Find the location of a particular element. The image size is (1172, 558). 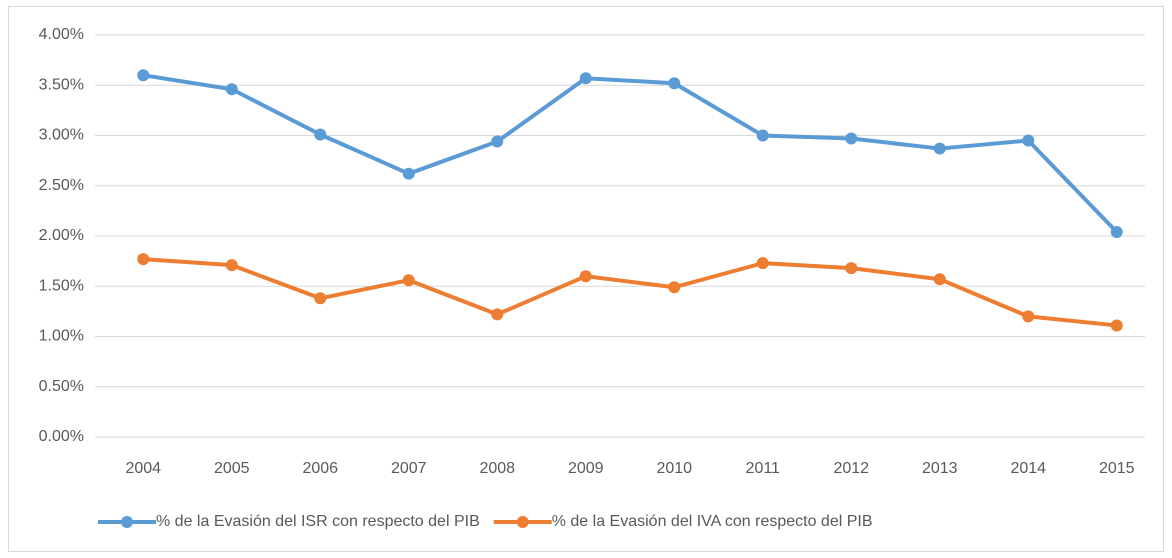

x-tick-label: 2015 is located at coordinates (1117, 468).